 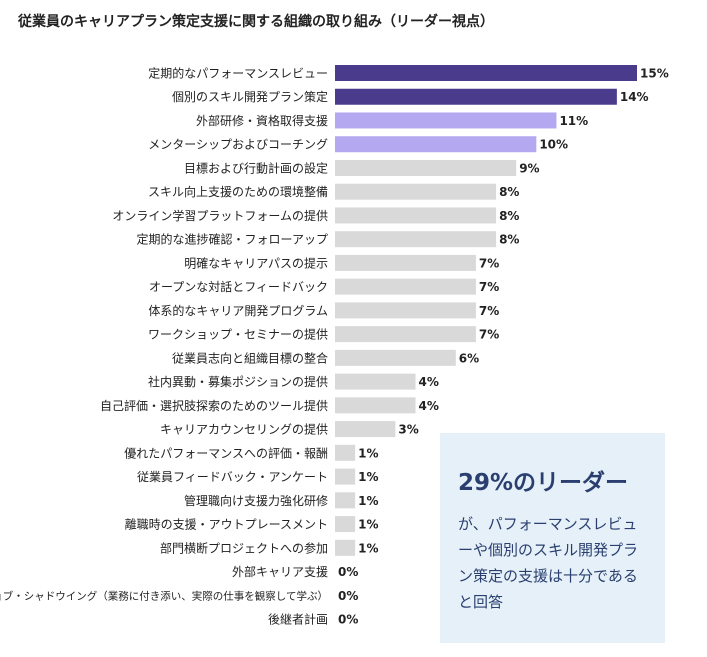 What do you see at coordinates (244, 429) in the screenshot?
I see `category-label: キャリアカウンセリングの提供` at bounding box center [244, 429].